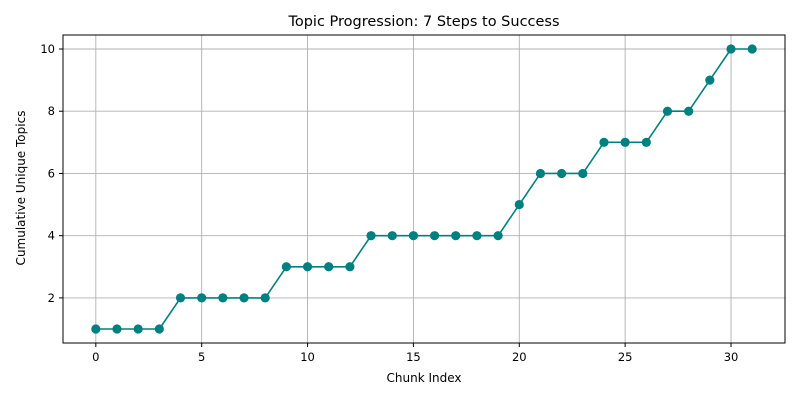 The width and height of the screenshot is (800, 400). Describe the element at coordinates (625, 357) in the screenshot. I see `x-tick-label: 25` at that location.